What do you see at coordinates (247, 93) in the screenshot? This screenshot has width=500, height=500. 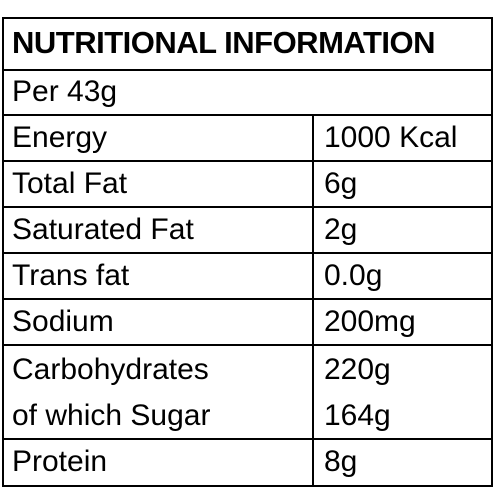 I see `serving-row: Per 43g` at bounding box center [247, 93].